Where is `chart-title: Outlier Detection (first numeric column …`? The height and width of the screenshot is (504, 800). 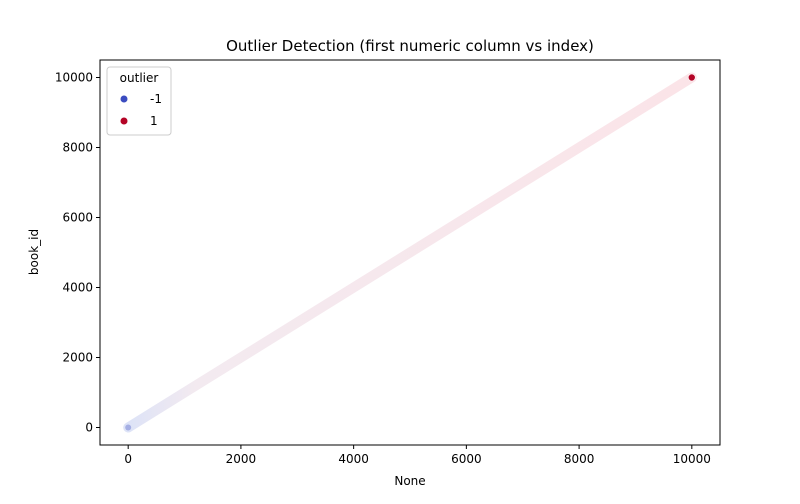
chart-title: Outlier Detection (first numeric column … is located at coordinates (410, 46).